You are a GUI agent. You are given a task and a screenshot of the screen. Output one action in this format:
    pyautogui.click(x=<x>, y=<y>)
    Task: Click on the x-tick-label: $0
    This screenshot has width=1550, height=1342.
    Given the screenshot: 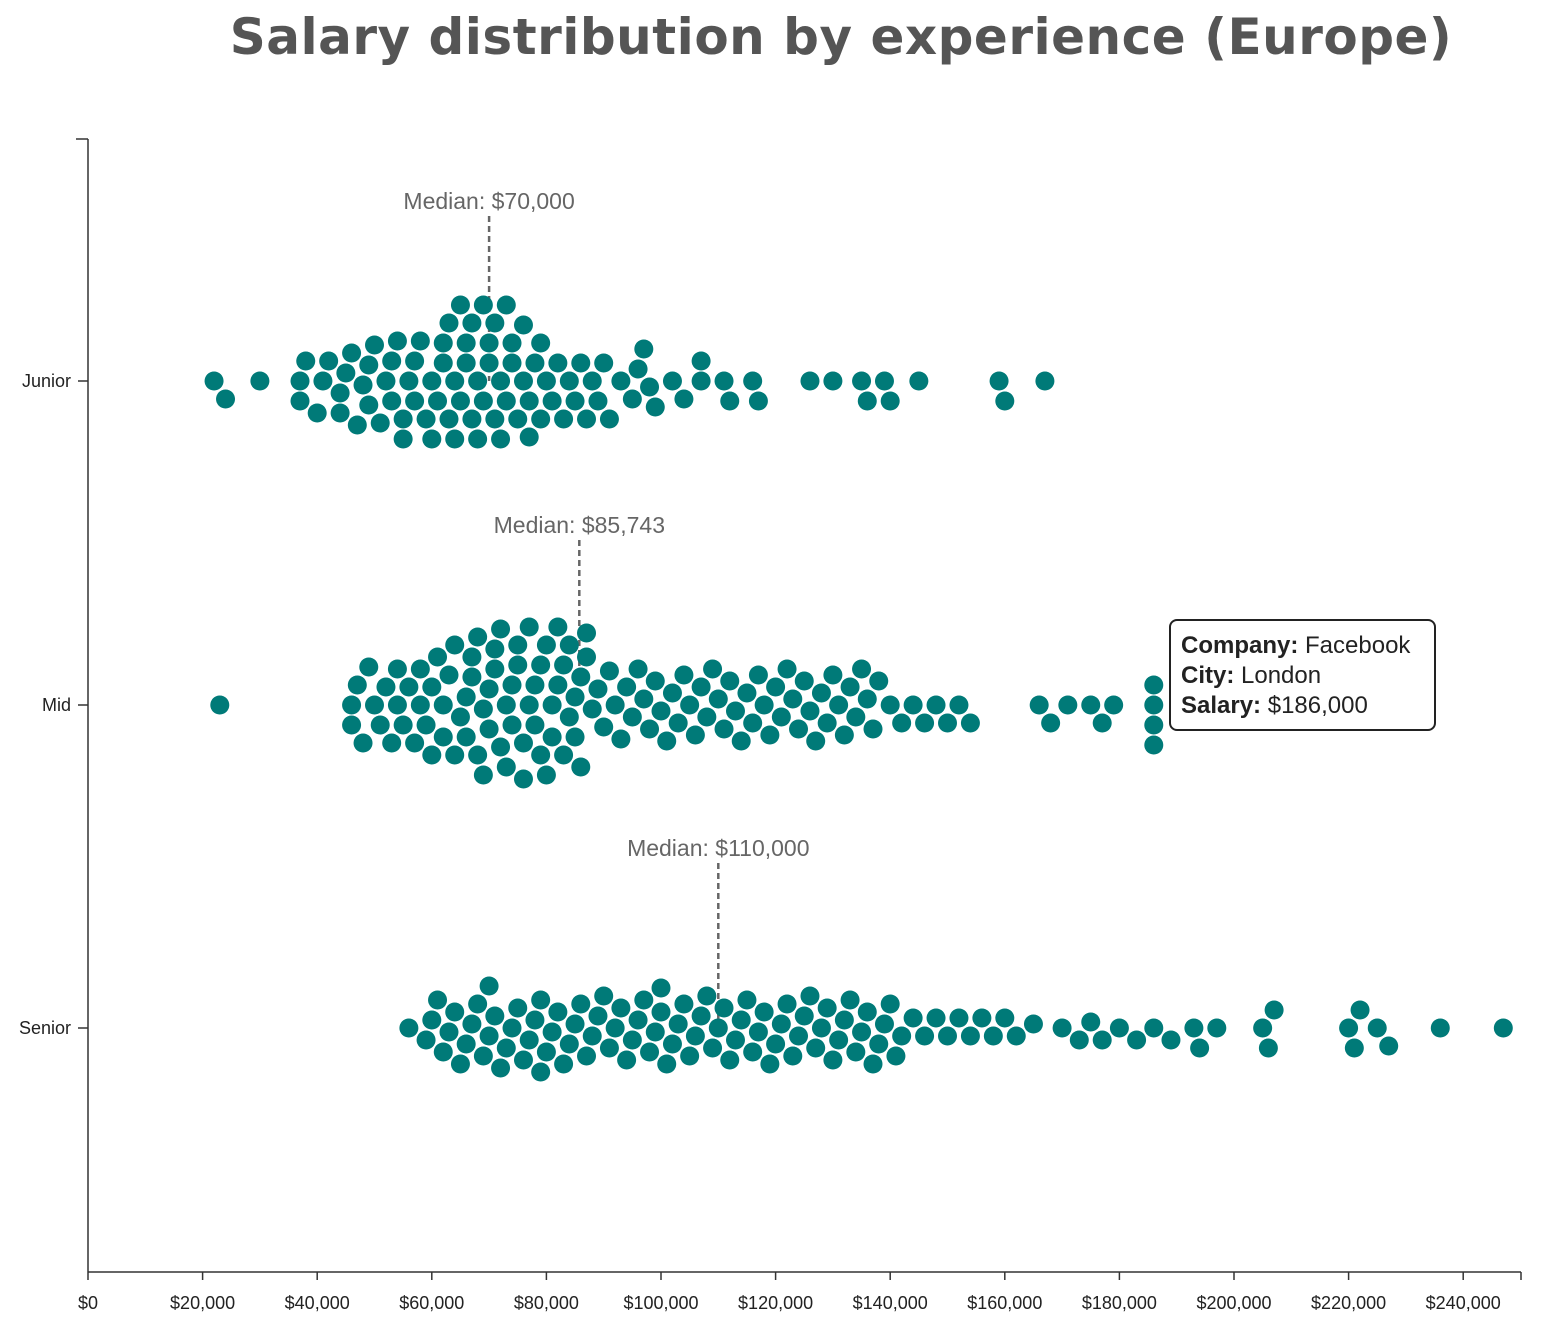 What is the action you would take?
    pyautogui.click(x=88, y=1303)
    